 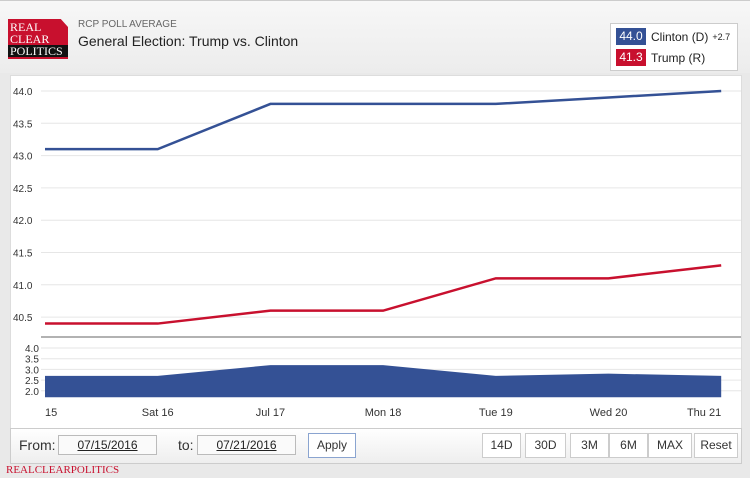 What do you see at coordinates (51, 413) in the screenshot?
I see `x-tick-label: 15` at bounding box center [51, 413].